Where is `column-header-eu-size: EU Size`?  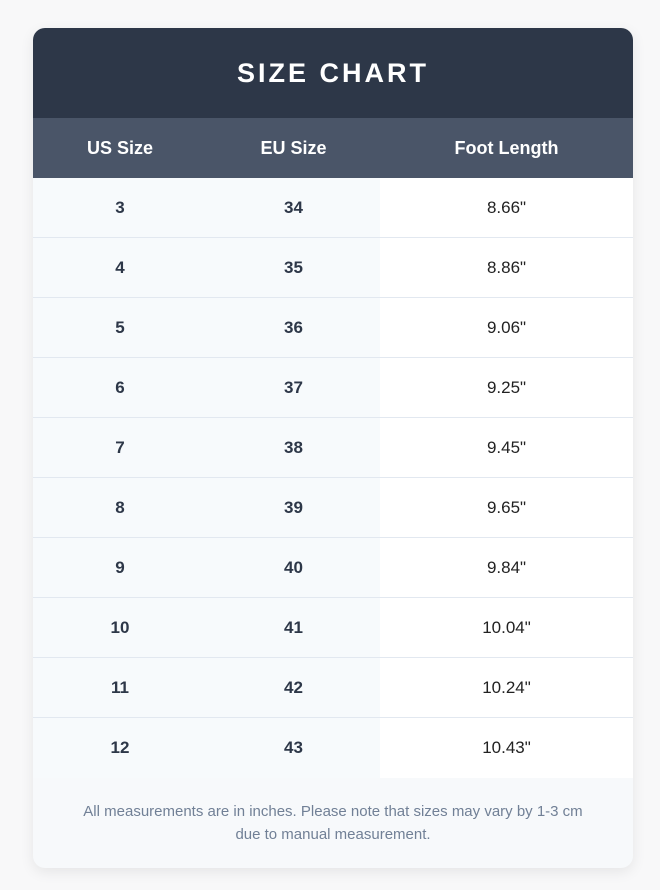
column-header-eu-size: EU Size is located at coordinates (293, 148).